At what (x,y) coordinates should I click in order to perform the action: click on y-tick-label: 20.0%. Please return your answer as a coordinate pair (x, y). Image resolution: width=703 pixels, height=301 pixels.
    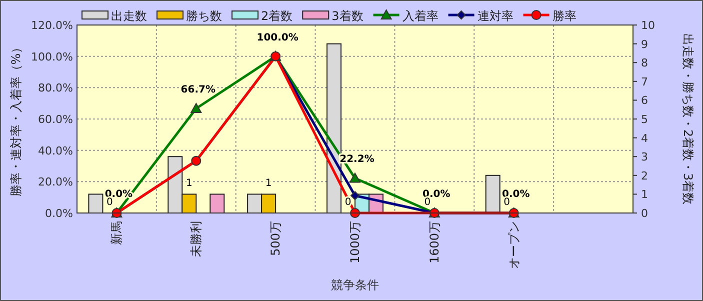
    Looking at the image, I should click on (55, 182).